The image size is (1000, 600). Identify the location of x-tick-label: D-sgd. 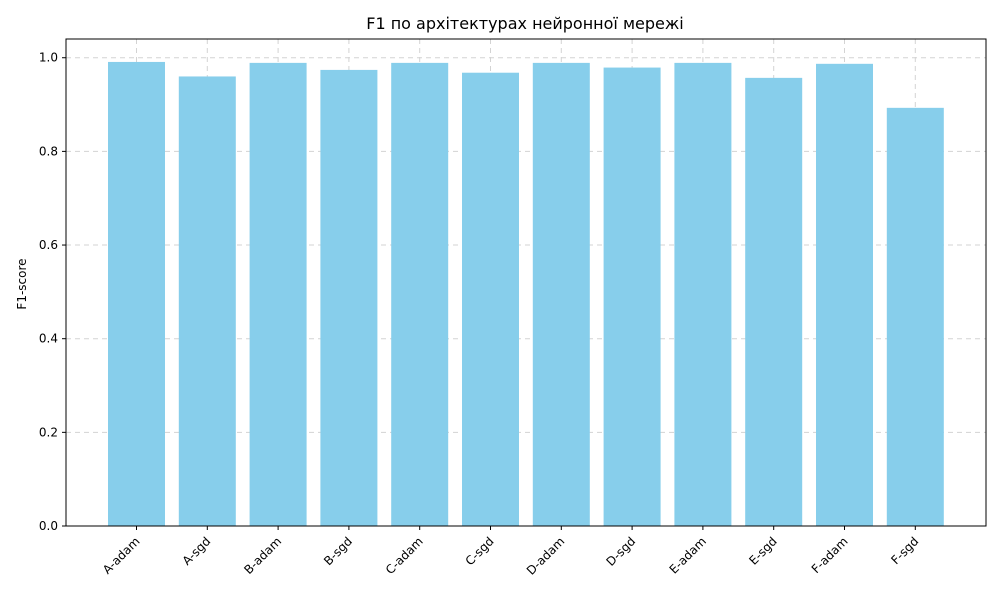
(621, 551).